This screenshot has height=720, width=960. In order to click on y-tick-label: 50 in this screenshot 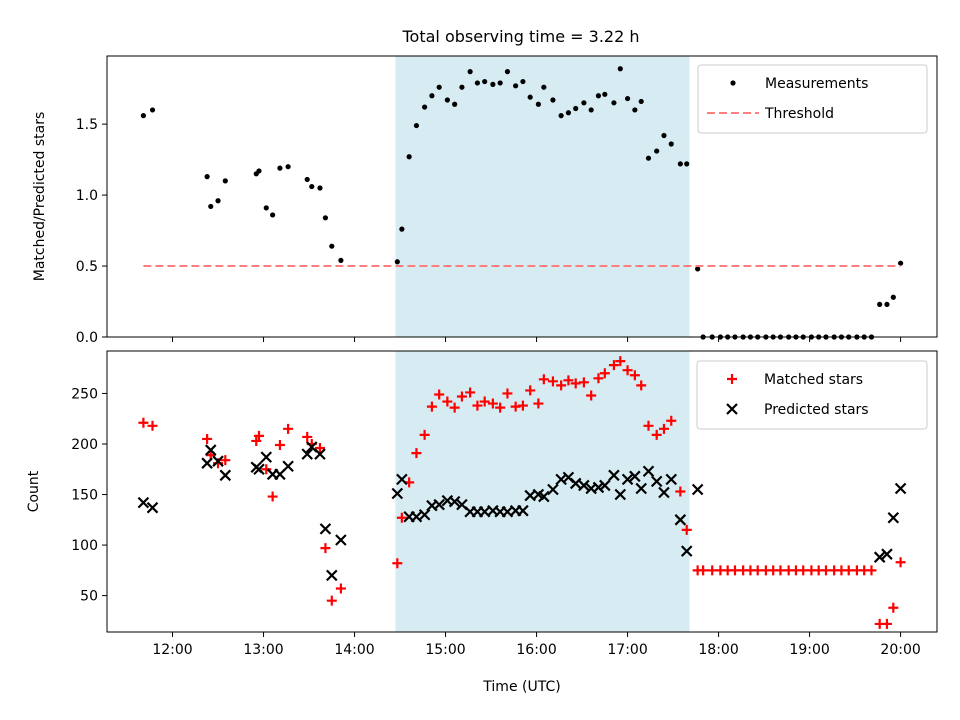, I will do `click(89, 597)`.